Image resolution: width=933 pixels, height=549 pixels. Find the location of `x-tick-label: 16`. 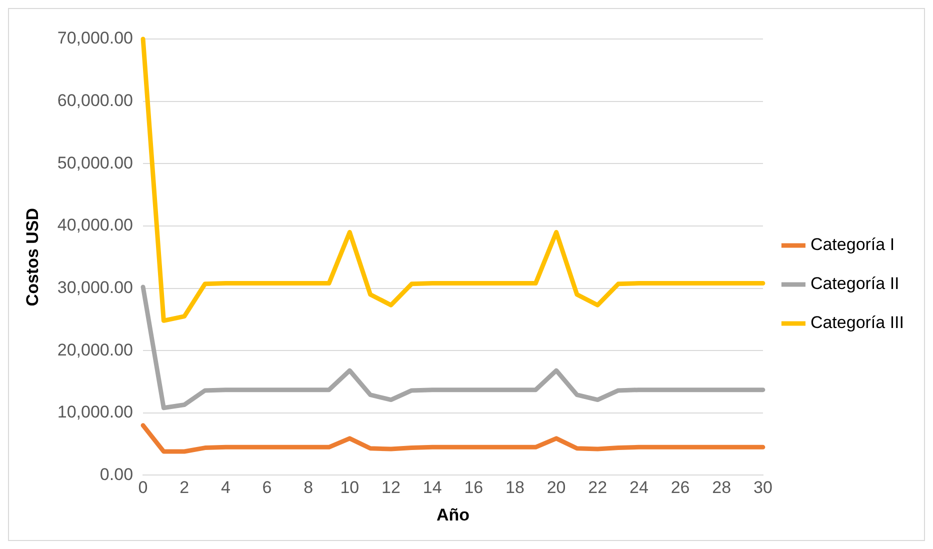

x-tick-label: 16 is located at coordinates (474, 488).